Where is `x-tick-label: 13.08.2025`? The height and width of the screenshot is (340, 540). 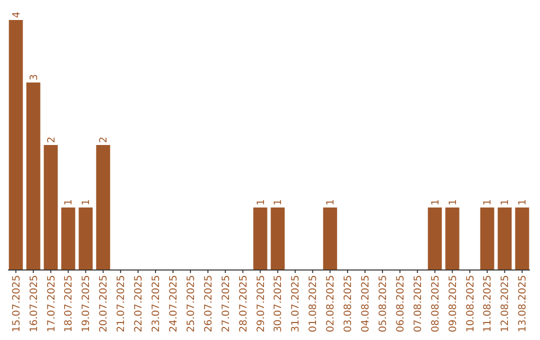
x-tick-label: 13.08.2025 is located at coordinates (523, 303).